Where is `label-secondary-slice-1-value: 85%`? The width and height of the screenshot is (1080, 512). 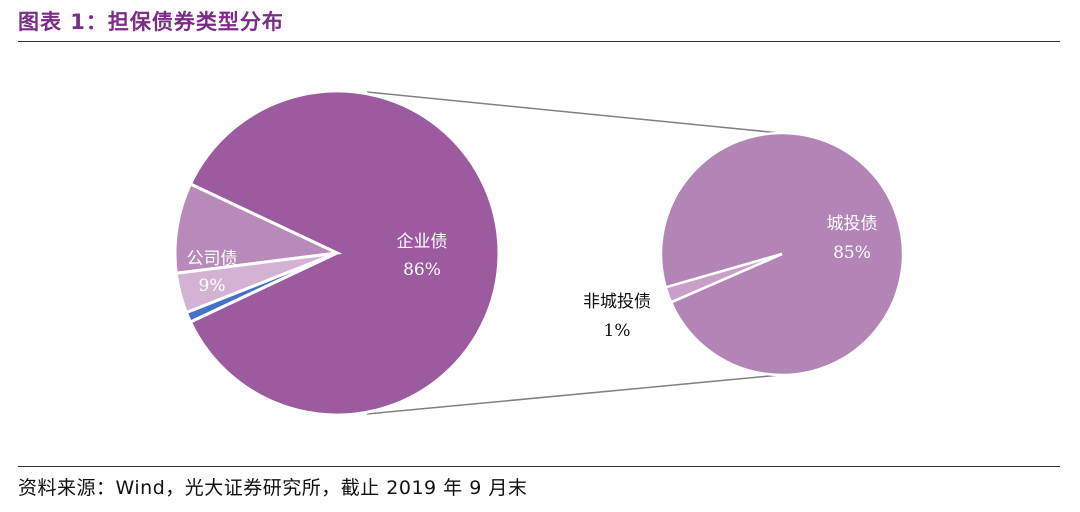
label-secondary-slice-1-value: 85% is located at coordinates (852, 253).